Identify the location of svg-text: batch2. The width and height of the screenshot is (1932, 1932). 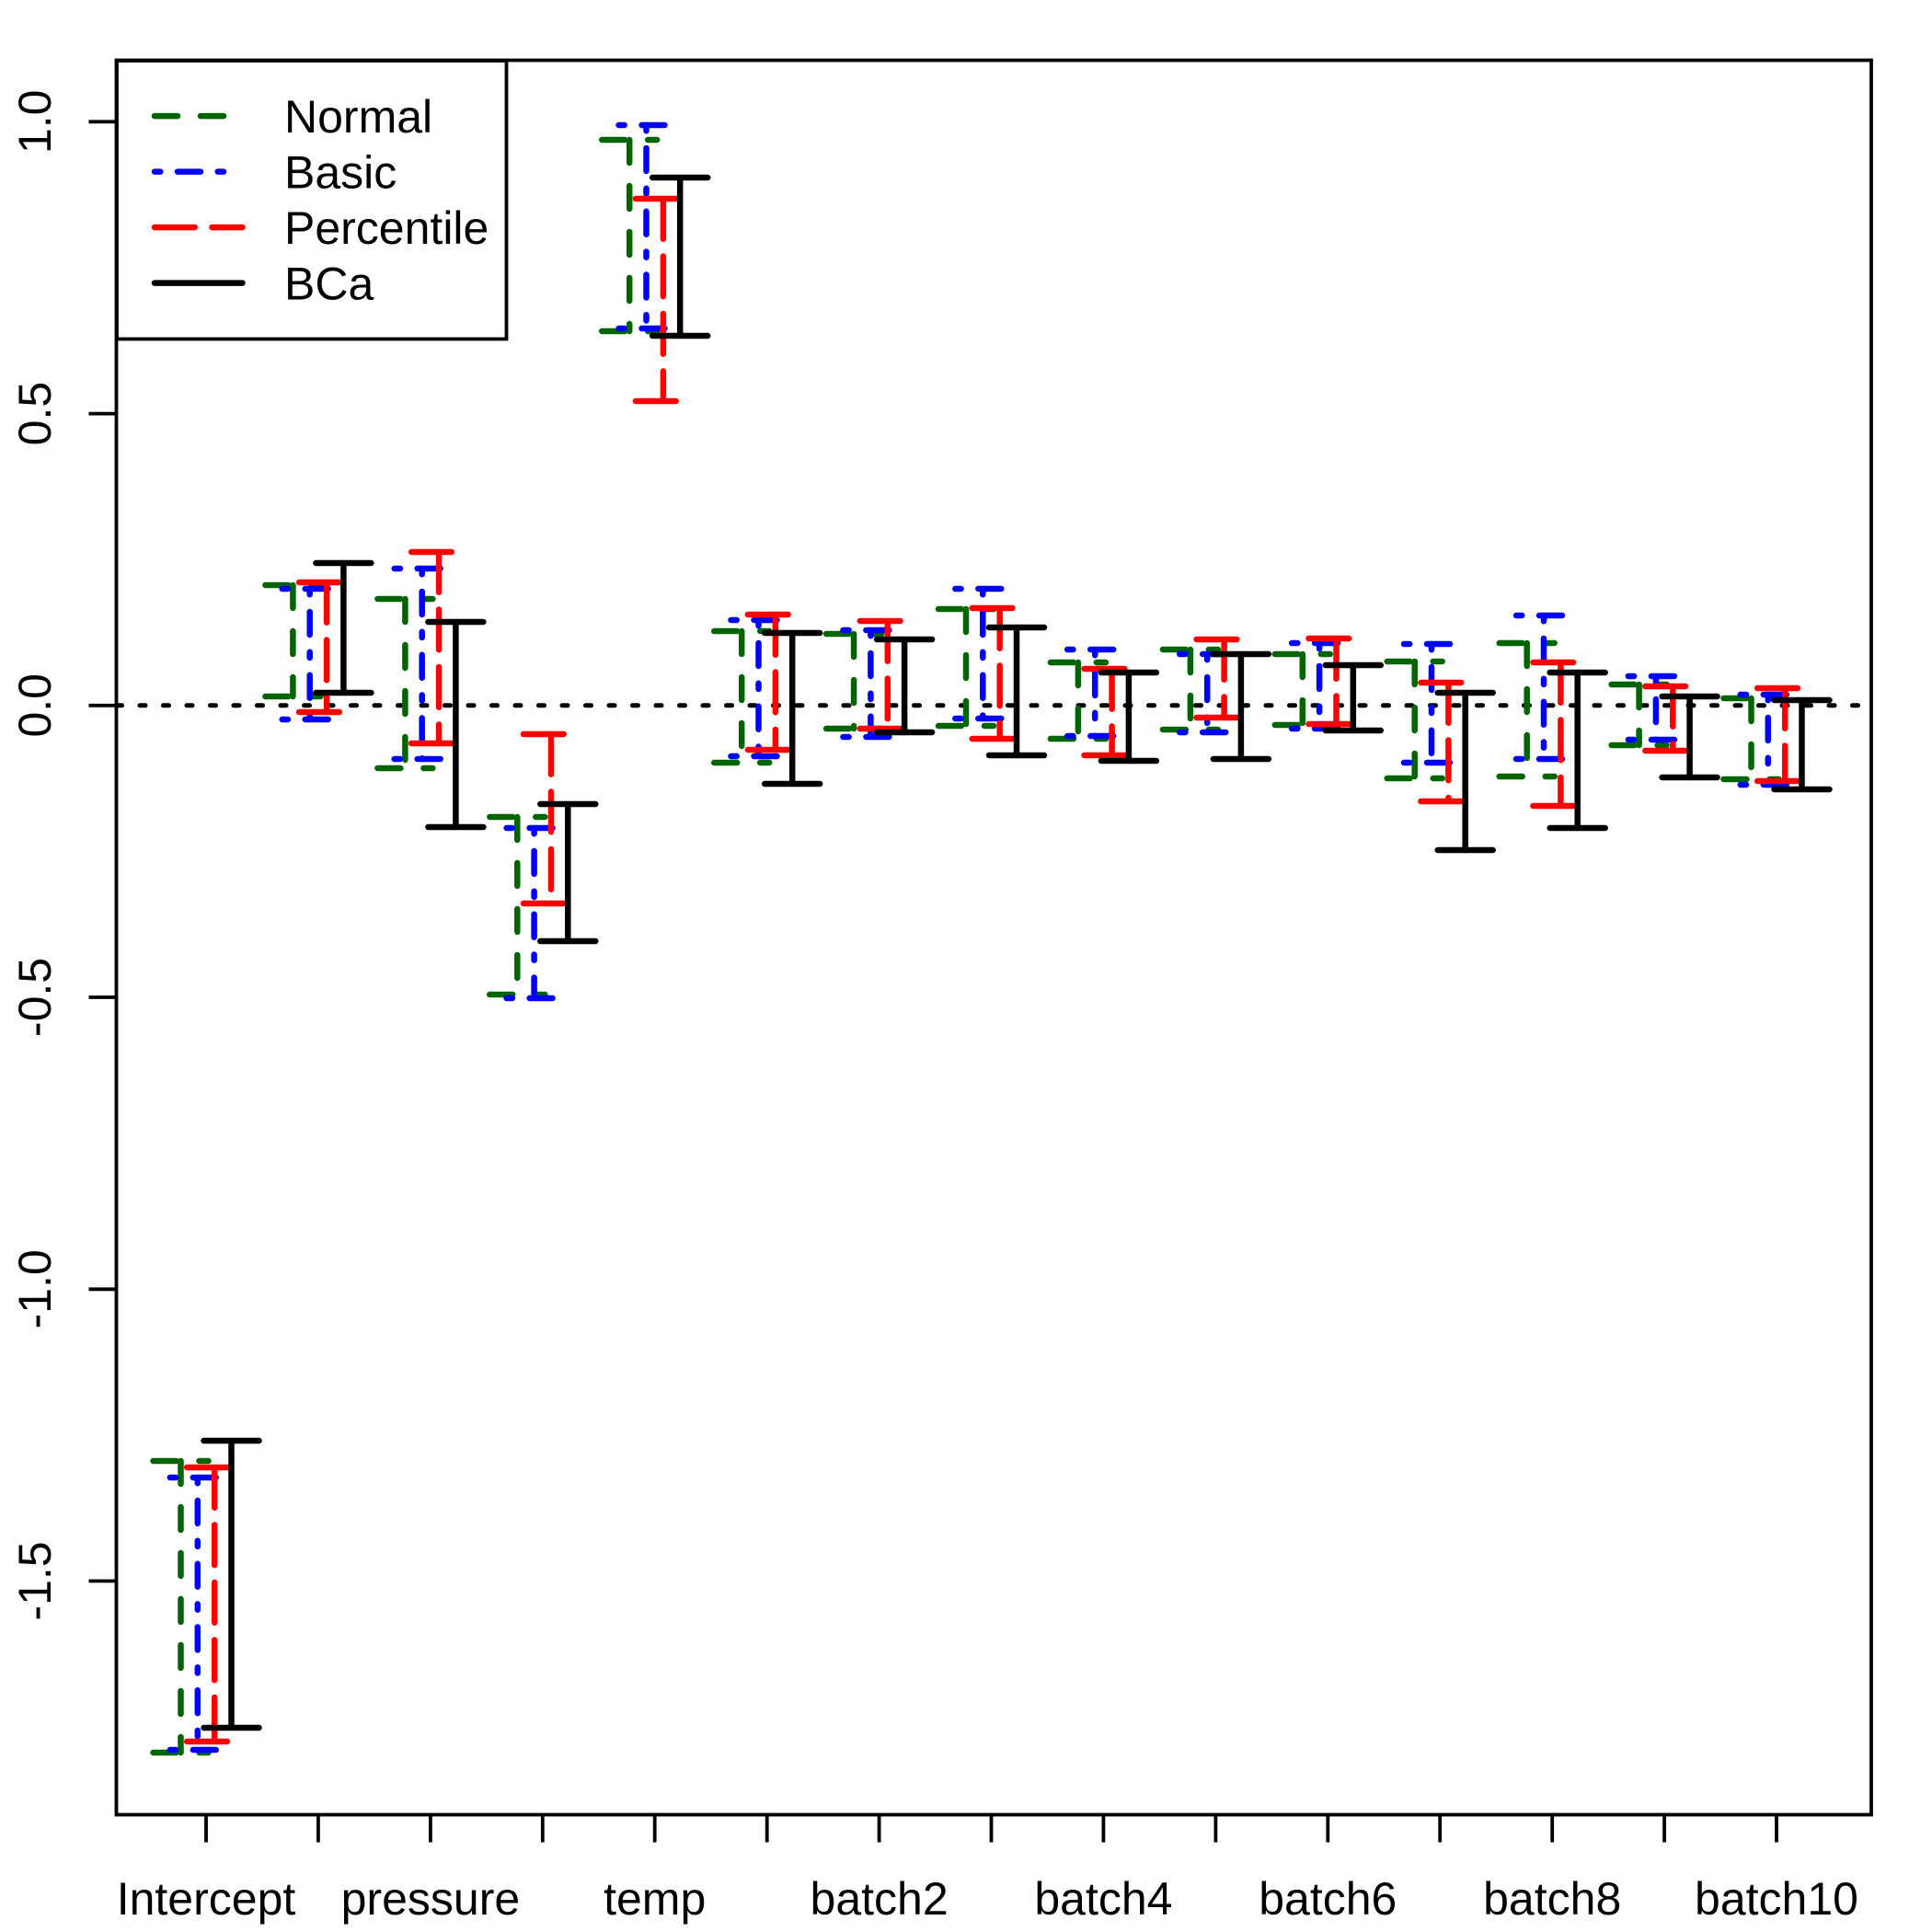
(880, 1899).